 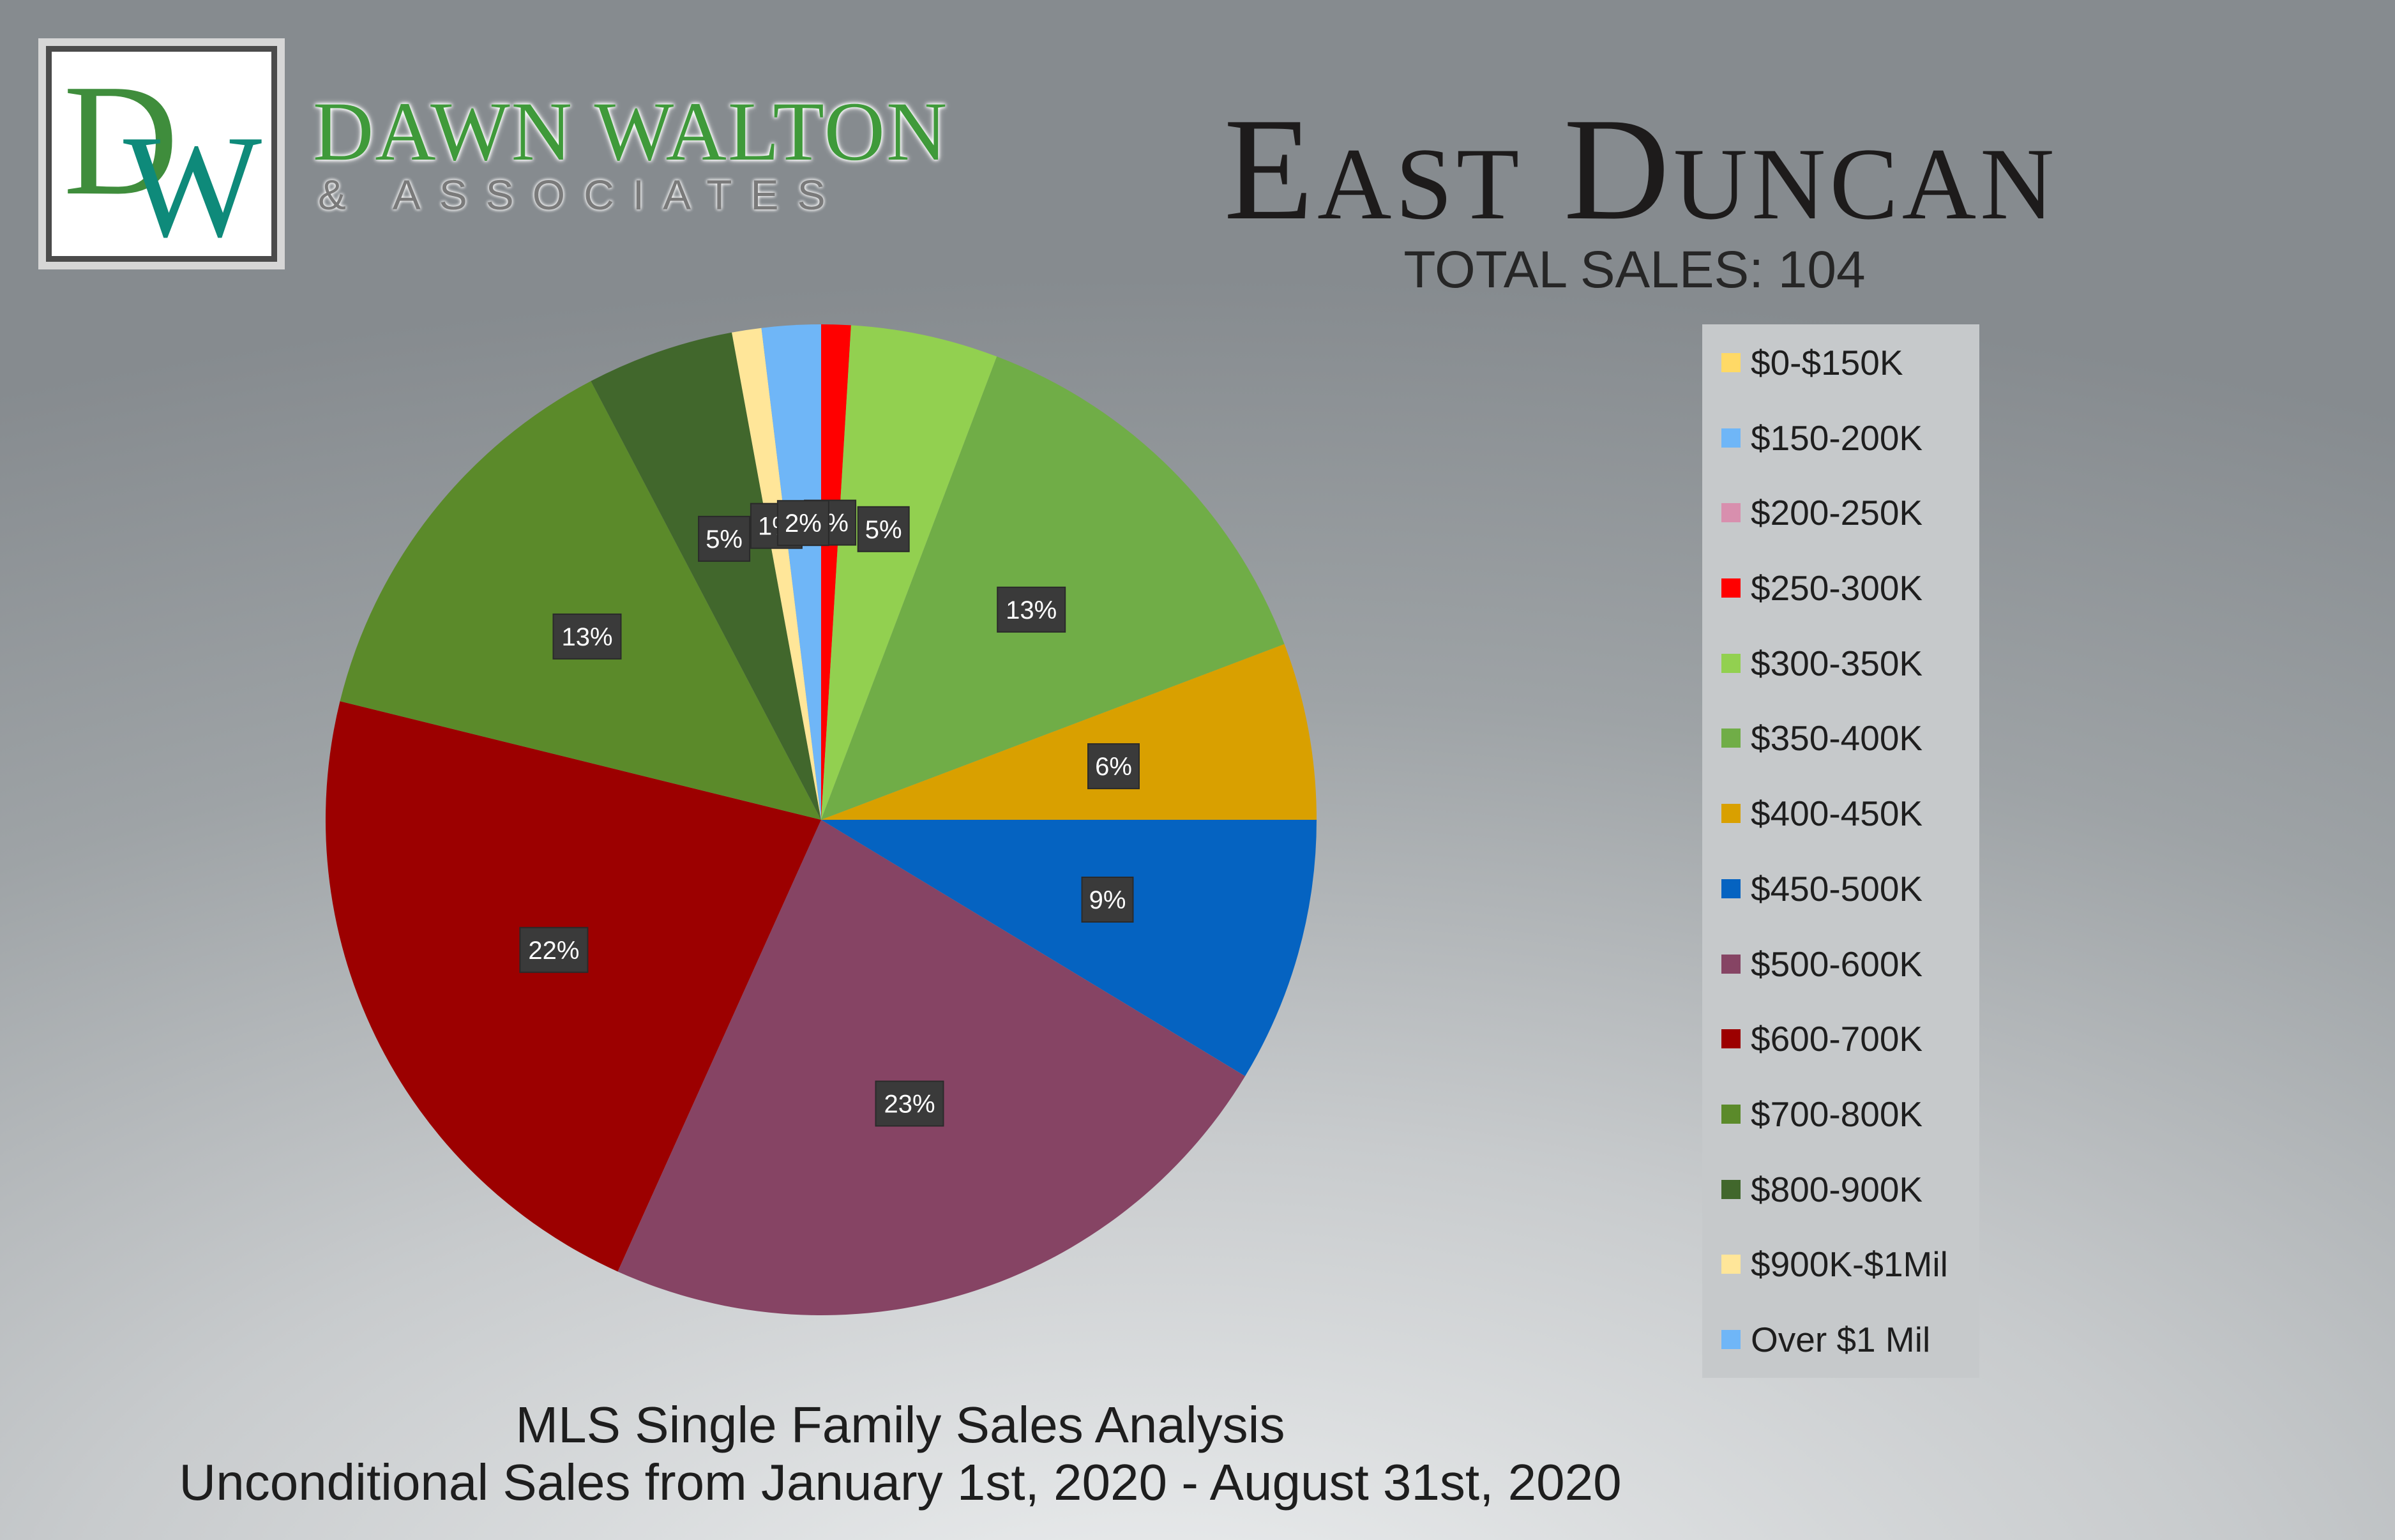 What do you see at coordinates (1837, 814) in the screenshot?
I see `legend-label: $400-450K` at bounding box center [1837, 814].